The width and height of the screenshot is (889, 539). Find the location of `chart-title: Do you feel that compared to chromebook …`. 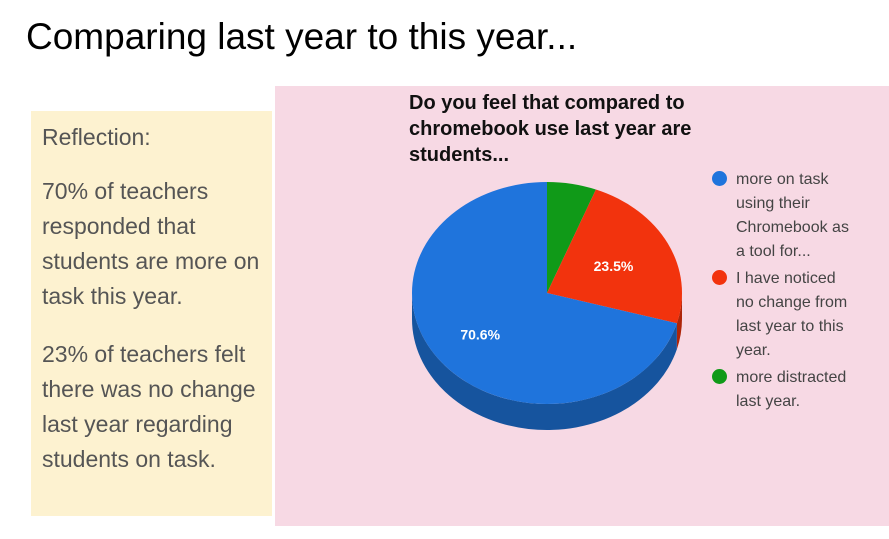

chart-title: Do you feel that compared to chromebook … is located at coordinates (550, 129).